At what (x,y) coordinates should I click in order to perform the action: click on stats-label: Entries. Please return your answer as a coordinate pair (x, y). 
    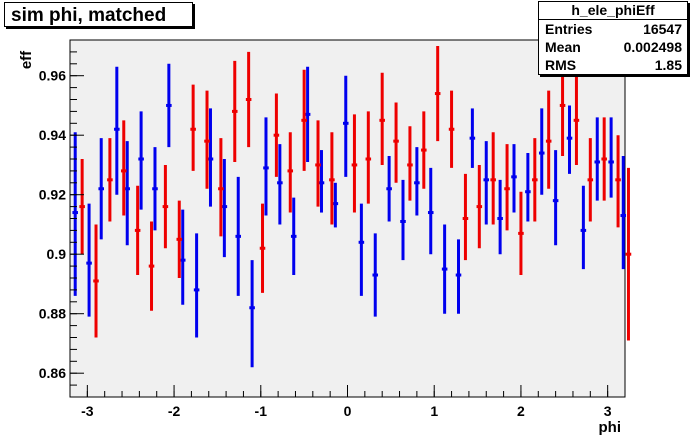
    Looking at the image, I should click on (569, 29).